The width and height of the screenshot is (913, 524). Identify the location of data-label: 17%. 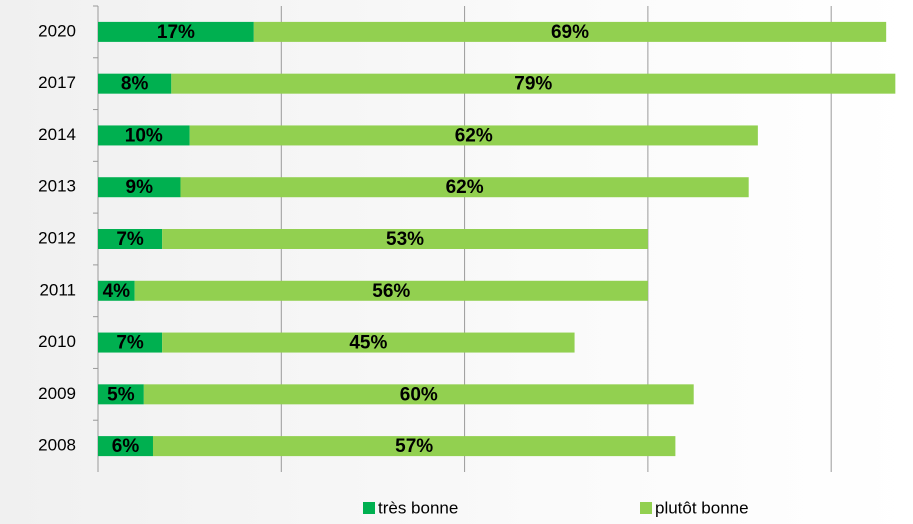
(176, 32).